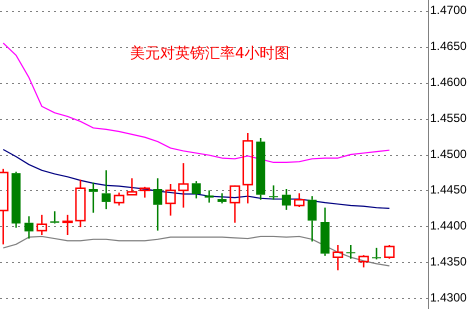  What do you see at coordinates (449, 297) in the screenshot?
I see `y-tick-label: 1.4300` at bounding box center [449, 297].